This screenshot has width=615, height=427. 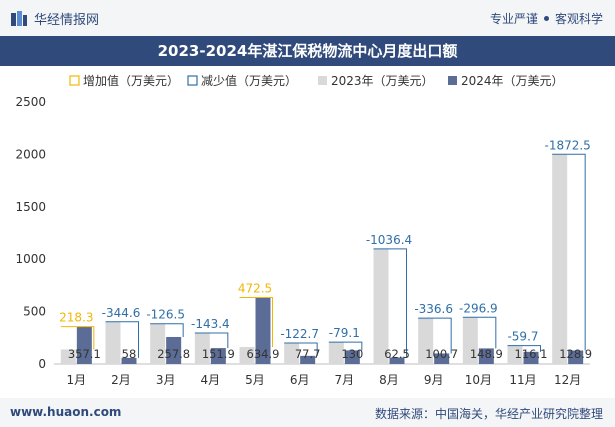 What do you see at coordinates (513, 19) in the screenshot?
I see `slogan-left: 专业严谨` at bounding box center [513, 19].